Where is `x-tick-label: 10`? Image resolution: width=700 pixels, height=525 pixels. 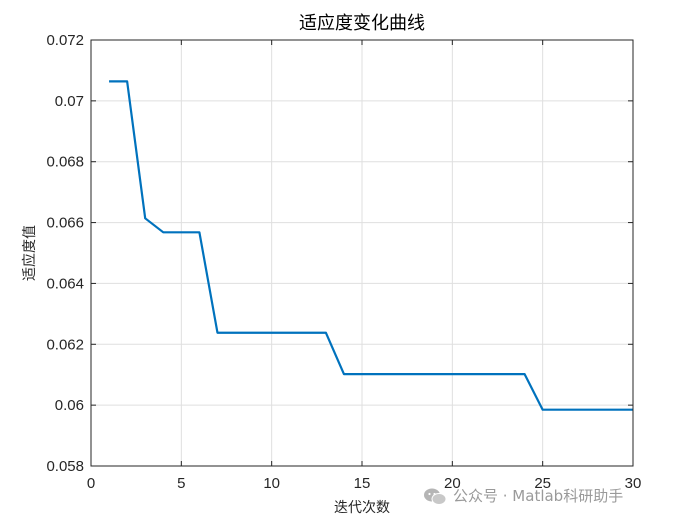
x-tick-label: 10 is located at coordinates (271, 483).